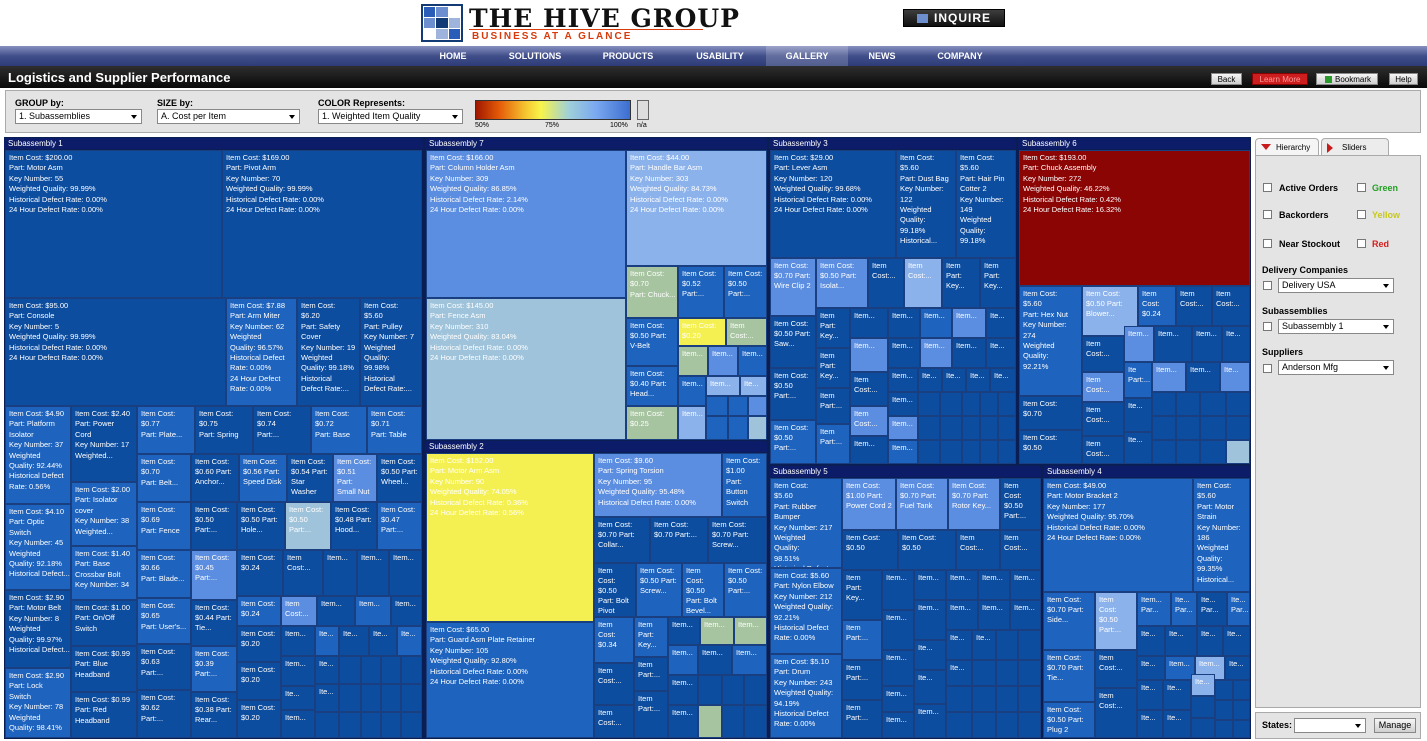 This screenshot has height=741, width=1427. Describe the element at coordinates (104, 669) in the screenshot. I see `treemap-cell: Item Cost: $0.99 Part: Blue Headband` at that location.